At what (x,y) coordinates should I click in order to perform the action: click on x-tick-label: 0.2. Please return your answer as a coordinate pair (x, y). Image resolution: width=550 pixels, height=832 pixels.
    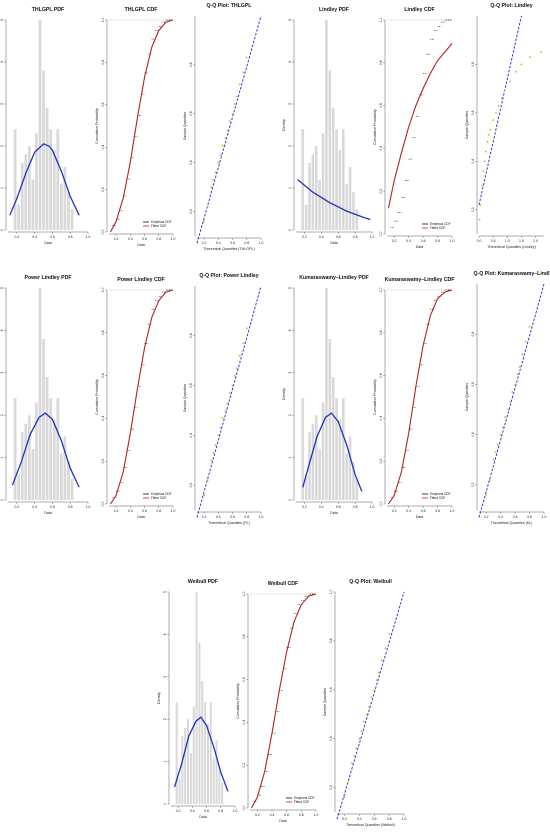
    Looking at the image, I should click on (344, 819).